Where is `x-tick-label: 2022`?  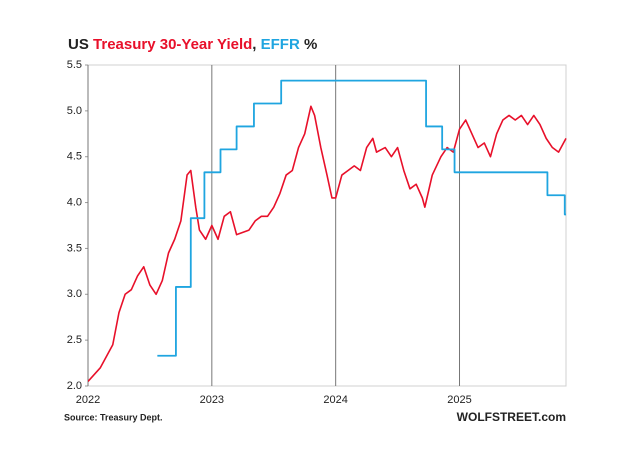
x-tick-label: 2022 is located at coordinates (88, 400).